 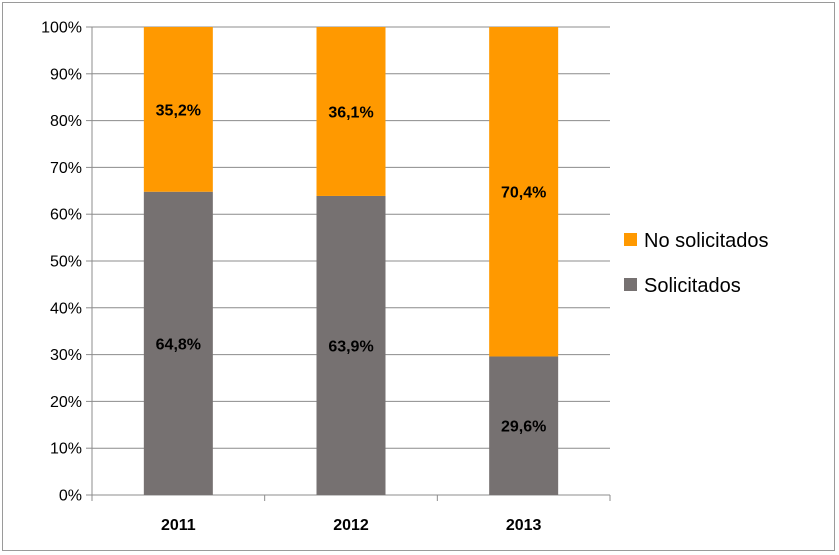 I want to click on y-tick-label: 60%, so click(x=66, y=215).